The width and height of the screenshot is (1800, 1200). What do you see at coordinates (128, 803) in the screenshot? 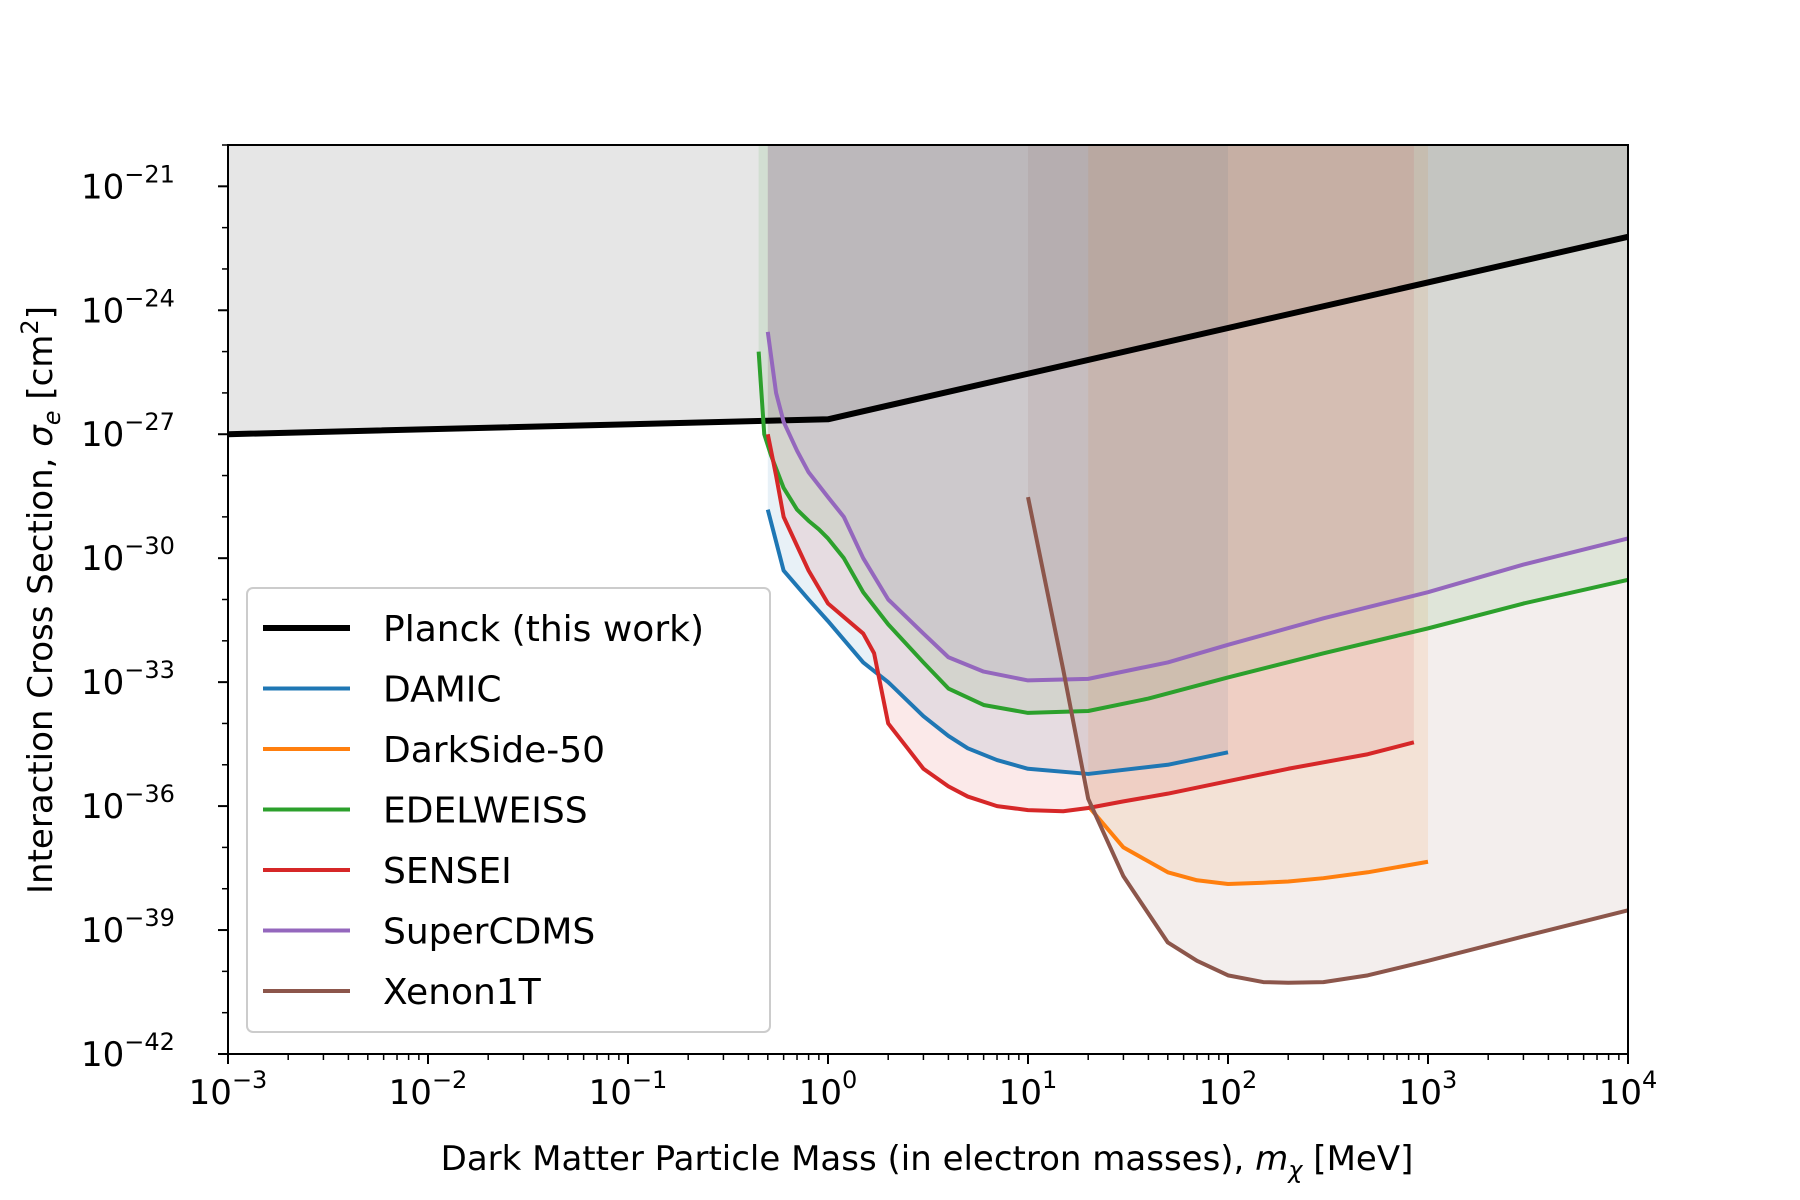
I see `y-tick-label: 10−36` at bounding box center [128, 803].